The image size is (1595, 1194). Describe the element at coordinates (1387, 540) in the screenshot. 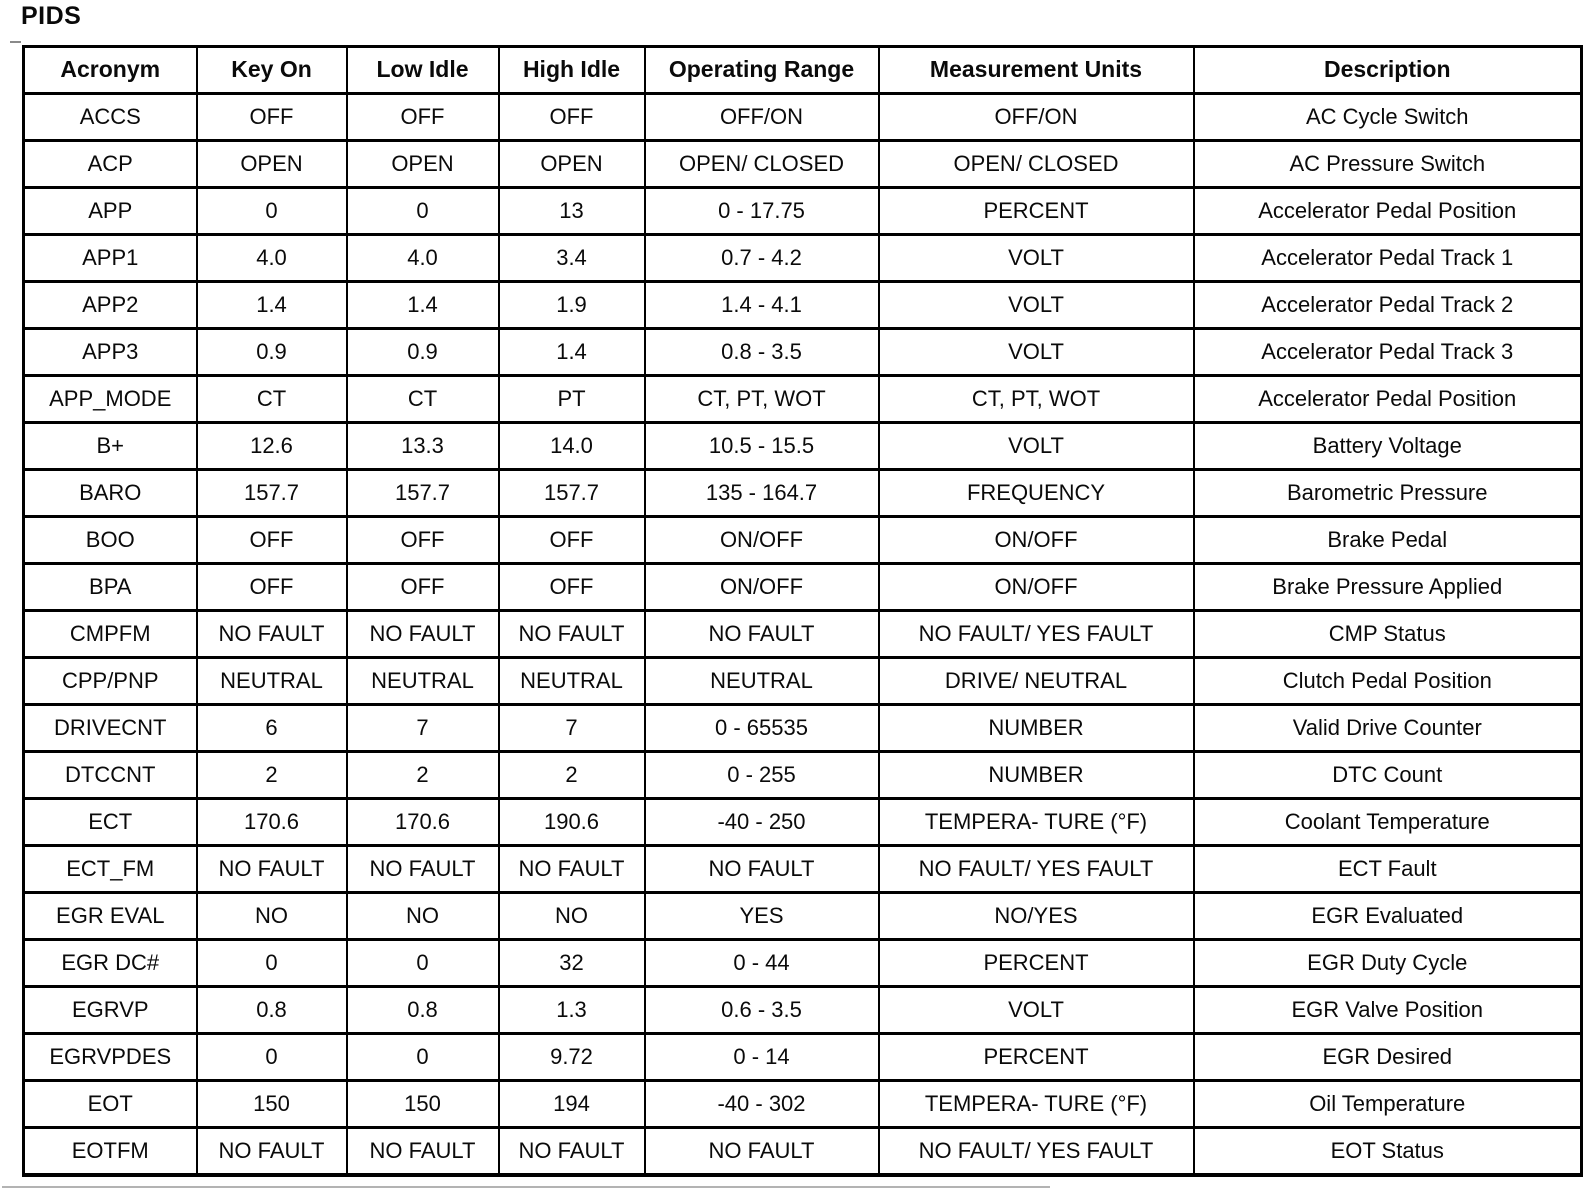

I see `table-cell: Brake Pedal` at that location.